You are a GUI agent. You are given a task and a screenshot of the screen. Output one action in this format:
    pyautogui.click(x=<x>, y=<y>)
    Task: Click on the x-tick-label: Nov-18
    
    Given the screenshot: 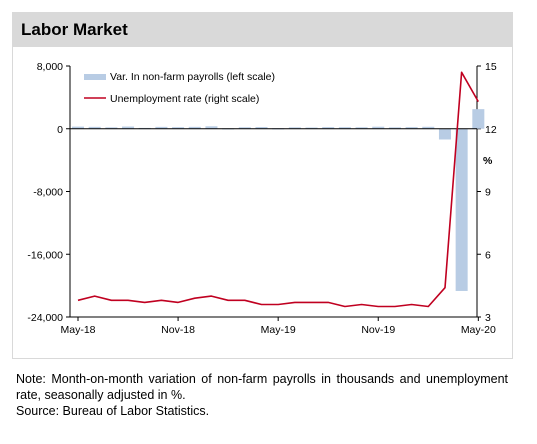 What is the action you would take?
    pyautogui.click(x=178, y=330)
    